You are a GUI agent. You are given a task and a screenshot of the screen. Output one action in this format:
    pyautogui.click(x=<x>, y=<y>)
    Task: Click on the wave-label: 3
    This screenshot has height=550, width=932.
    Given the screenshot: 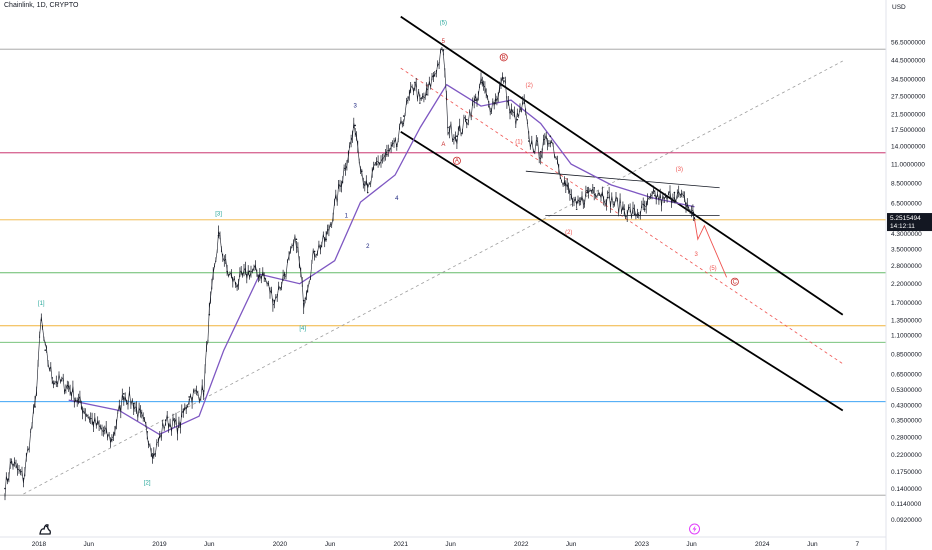 What is the action you would take?
    pyautogui.click(x=356, y=107)
    